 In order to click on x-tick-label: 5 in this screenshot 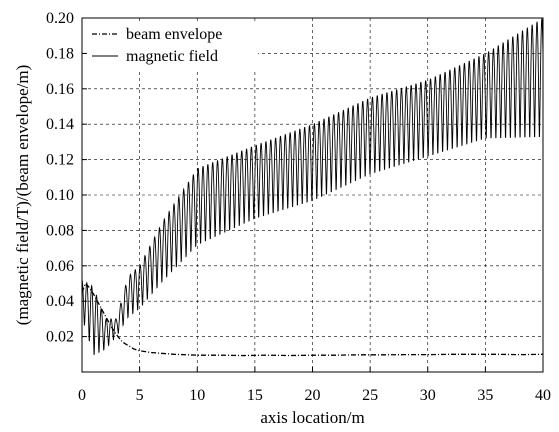, I will do `click(140, 395)`.